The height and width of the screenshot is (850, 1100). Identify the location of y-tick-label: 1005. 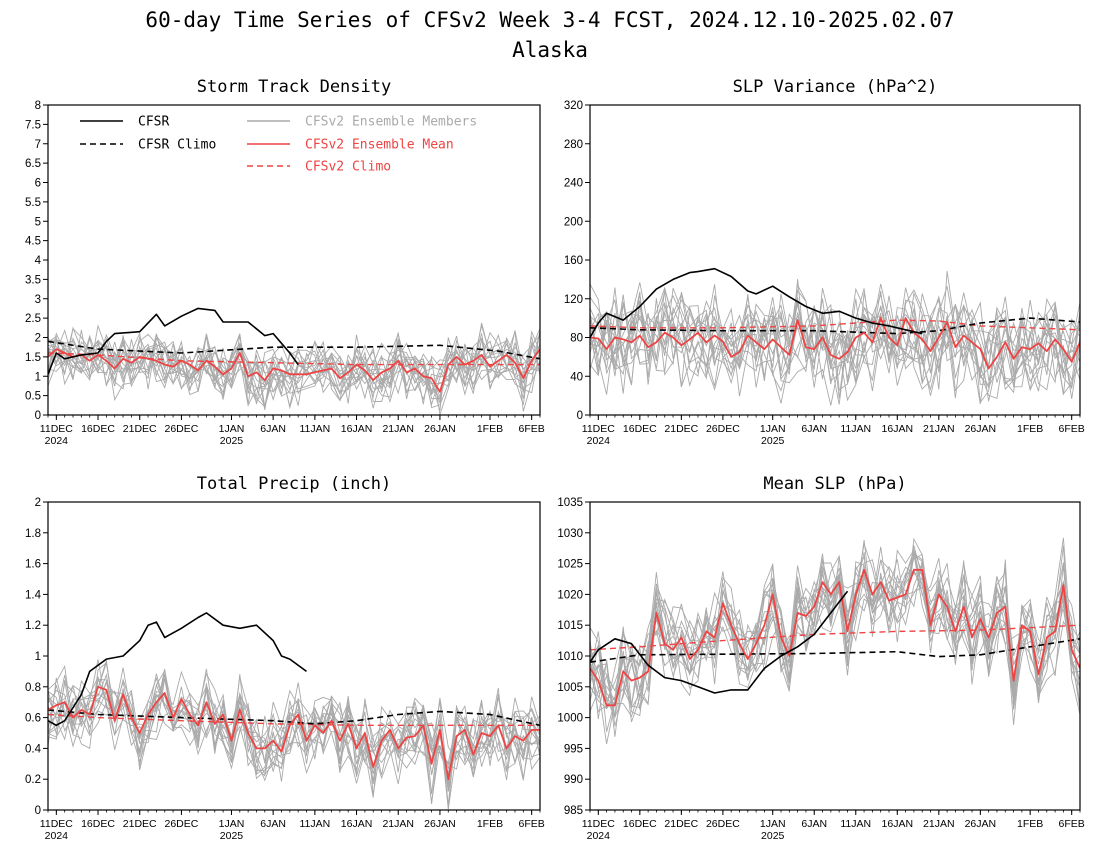
(570, 688).